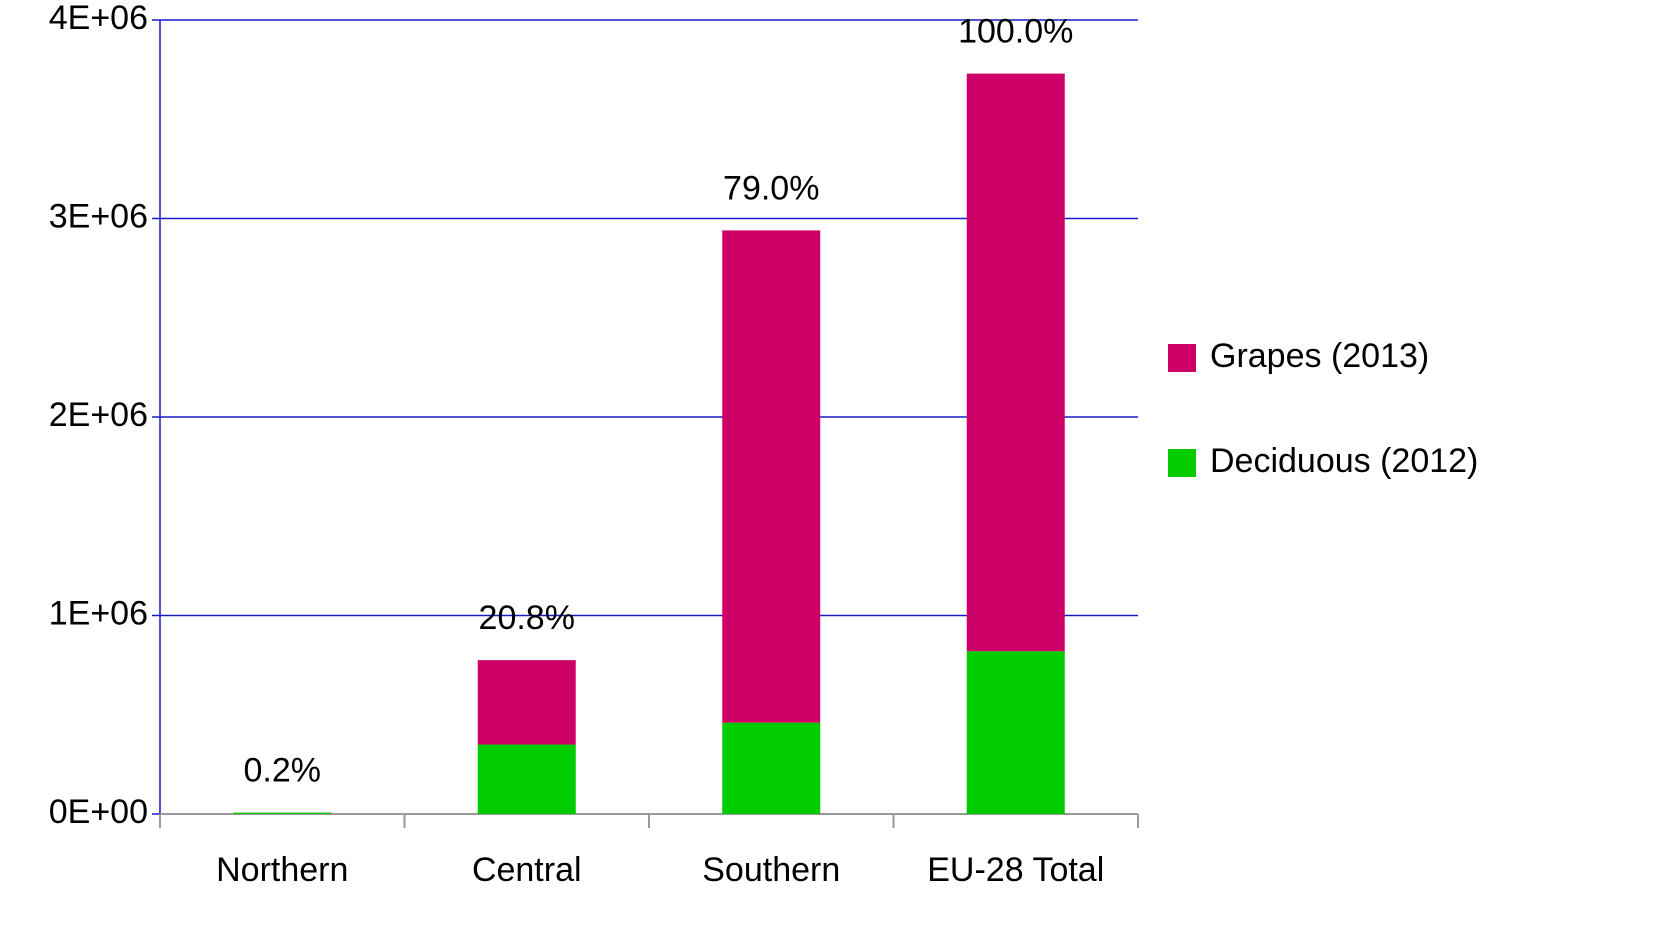 Image resolution: width=1672 pixels, height=951 pixels. Describe the element at coordinates (98, 812) in the screenshot. I see `y-tick-label: 0E+00` at that location.